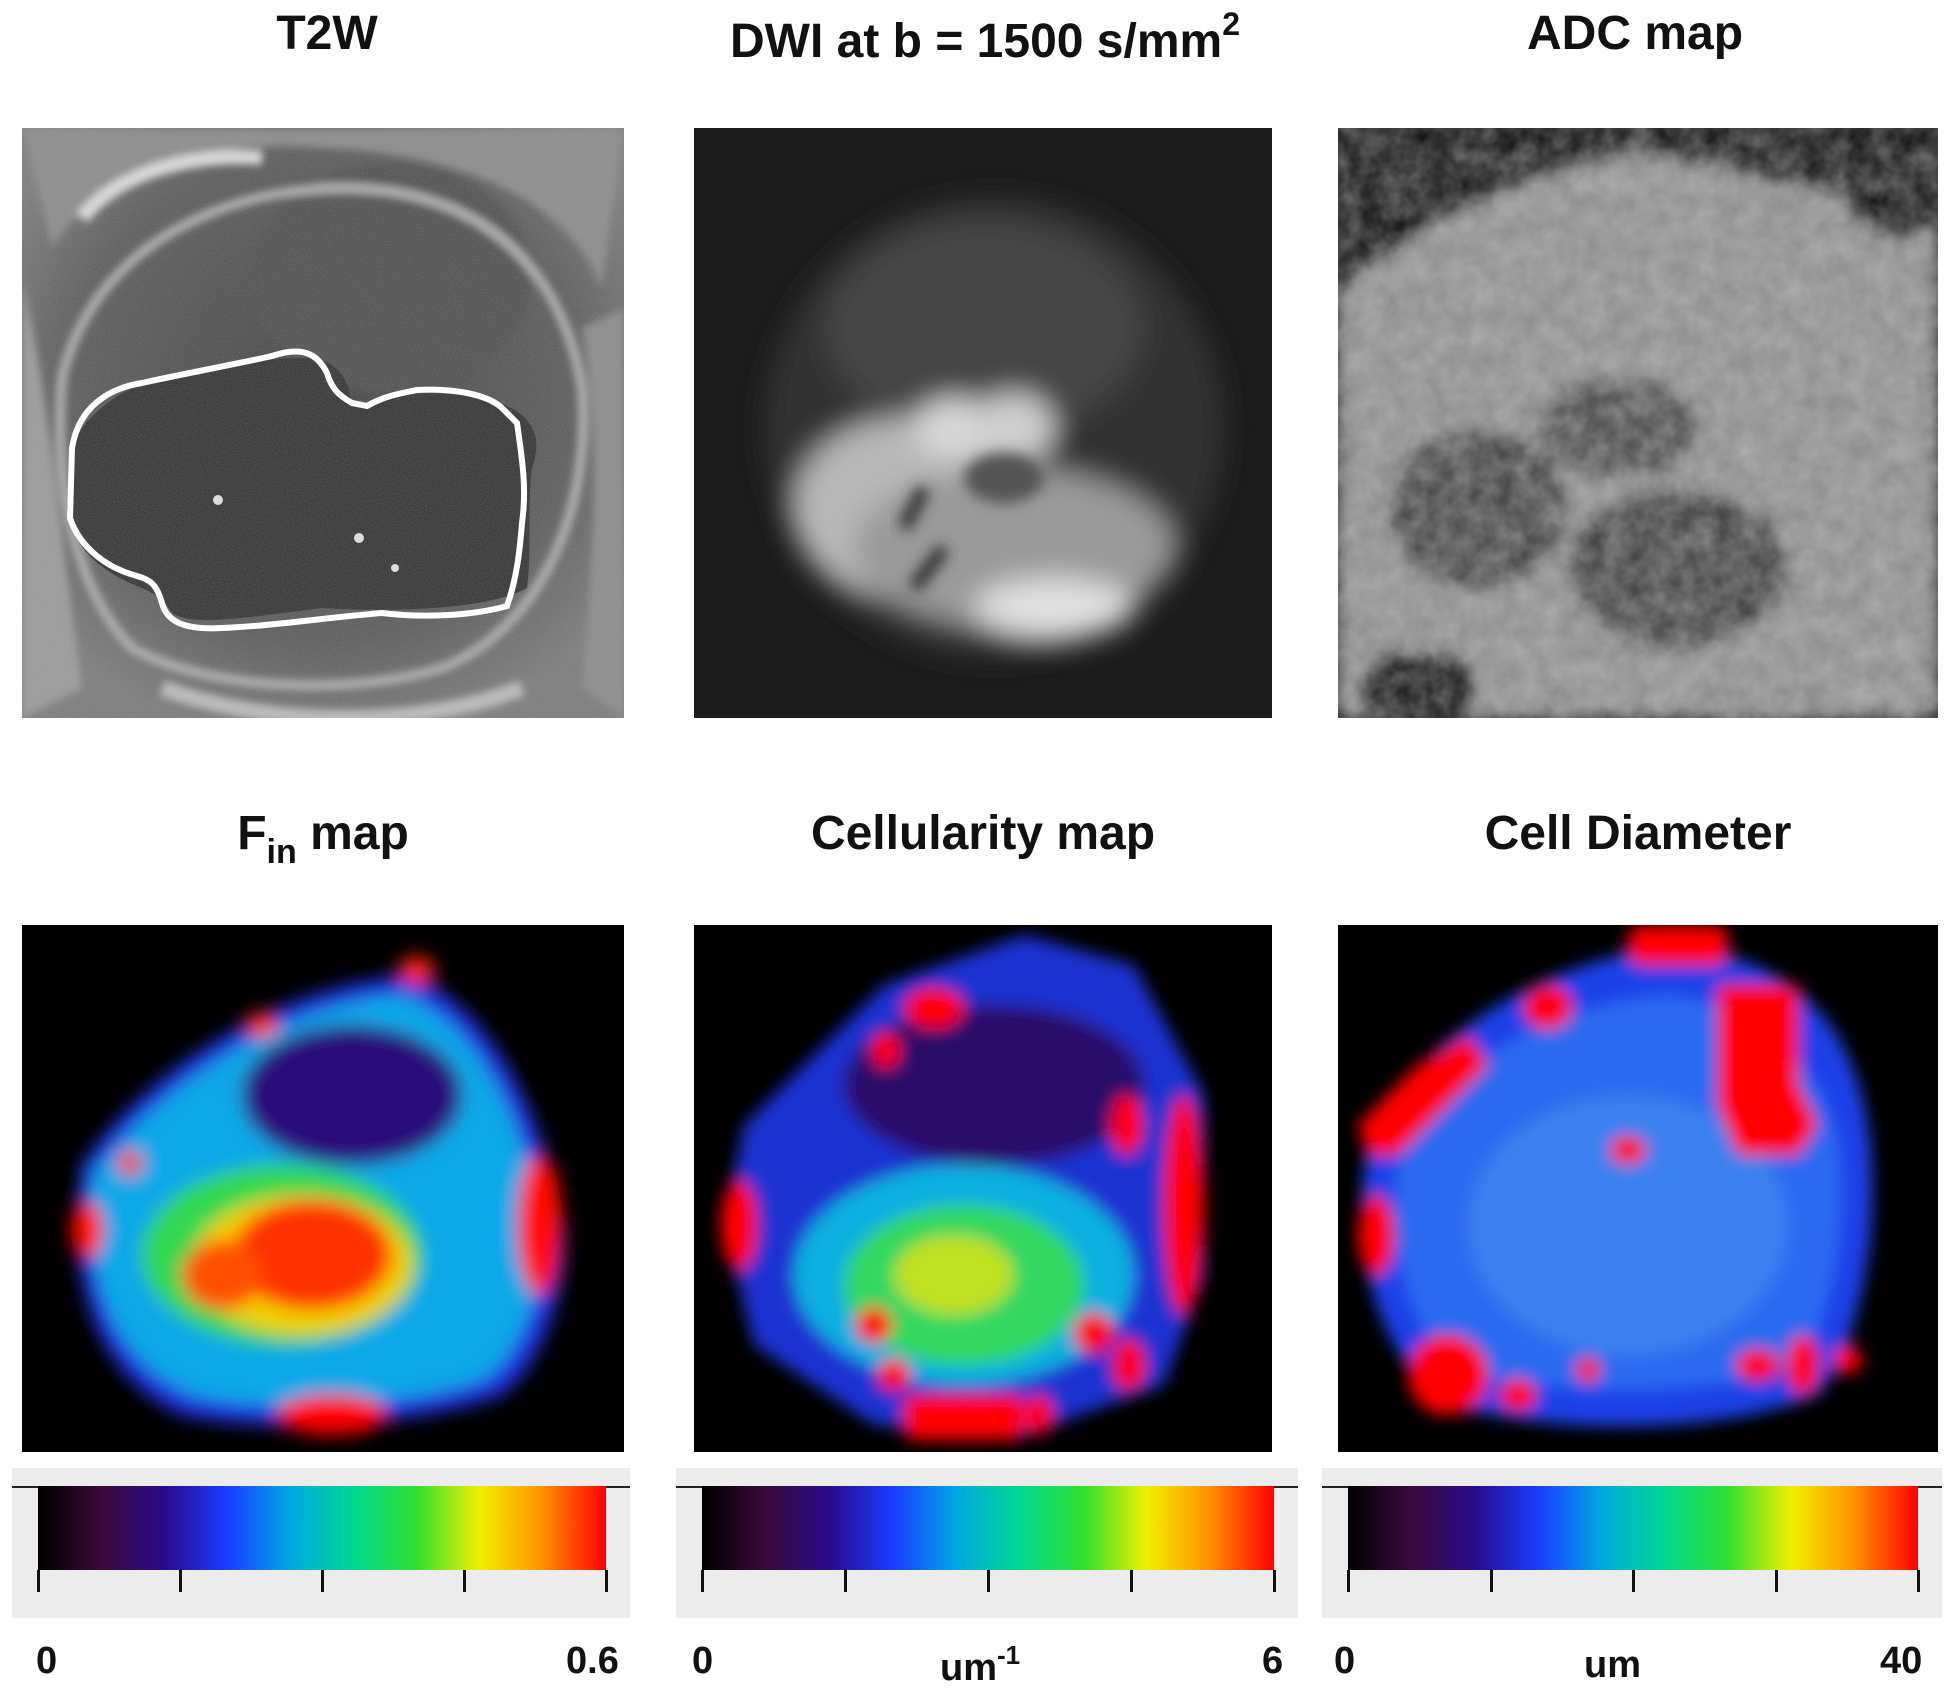  I want to click on t2w-title: T2W, so click(327, 33).